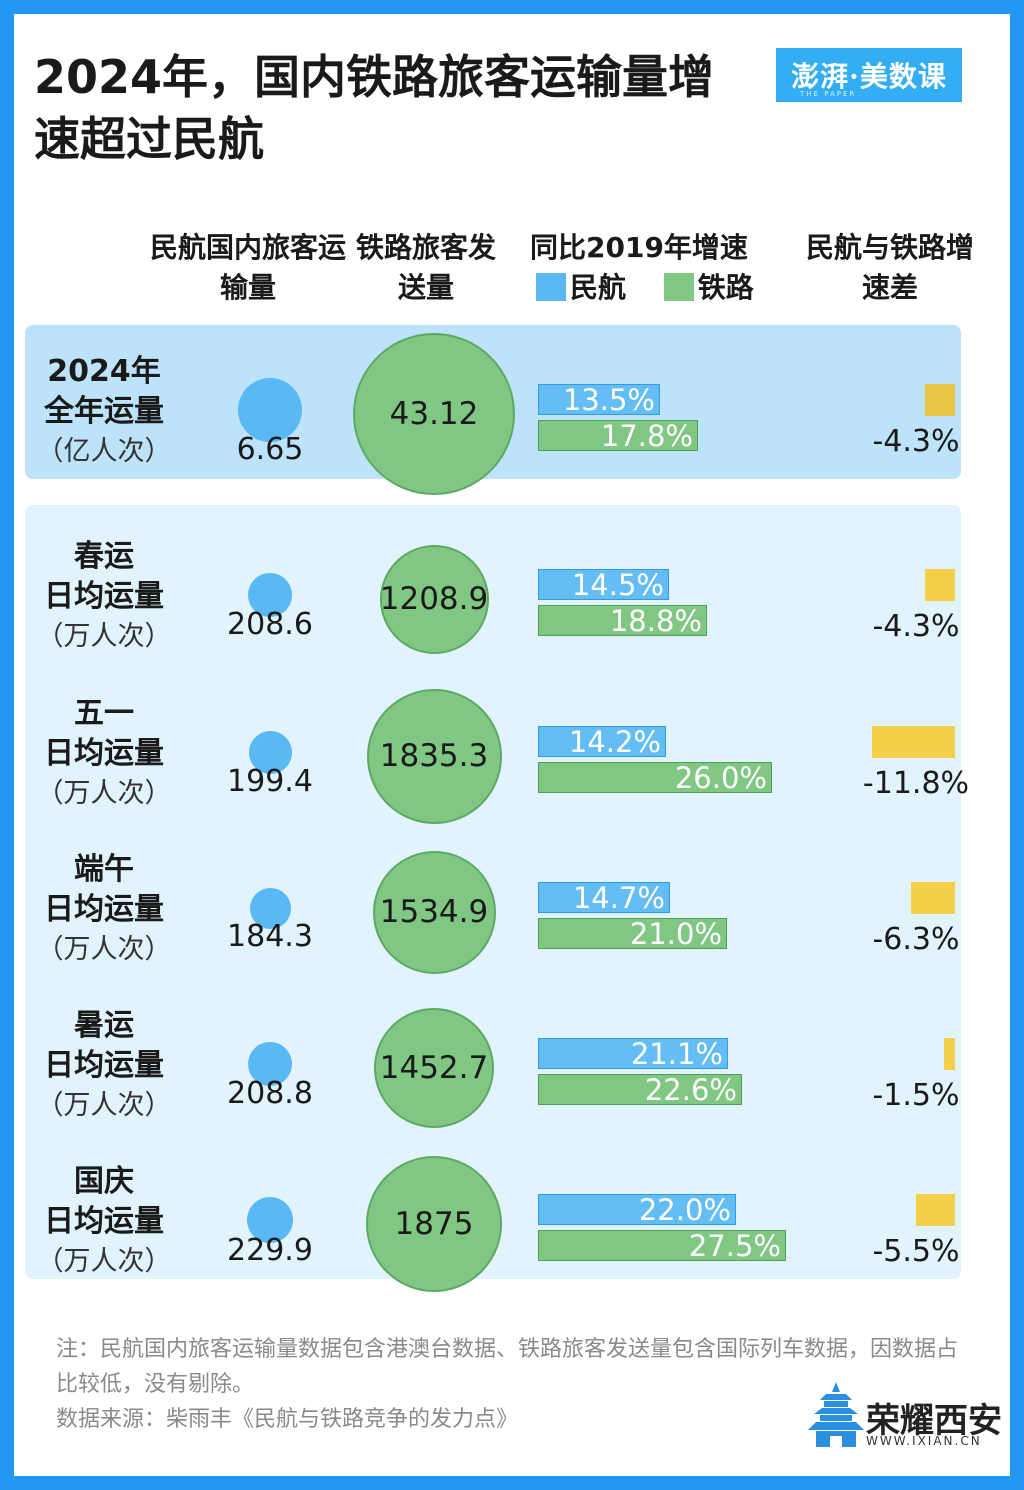 Image resolution: width=1024 pixels, height=1490 pixels. What do you see at coordinates (270, 781) in the screenshot?
I see `air-volume-value: 199.4` at bounding box center [270, 781].